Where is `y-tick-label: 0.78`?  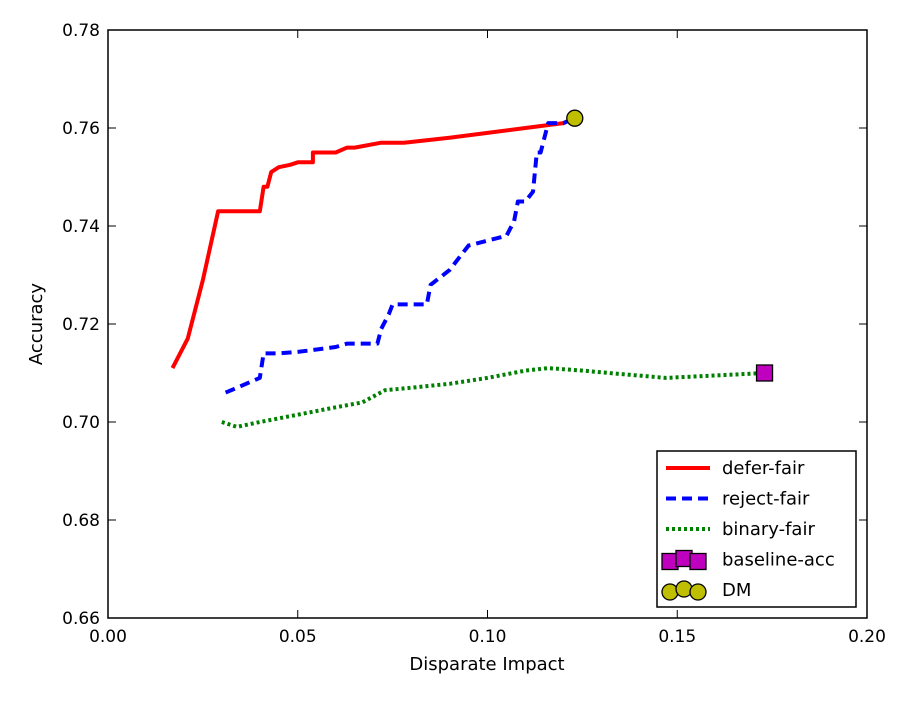
y-tick-label: 0.78 is located at coordinates (81, 31).